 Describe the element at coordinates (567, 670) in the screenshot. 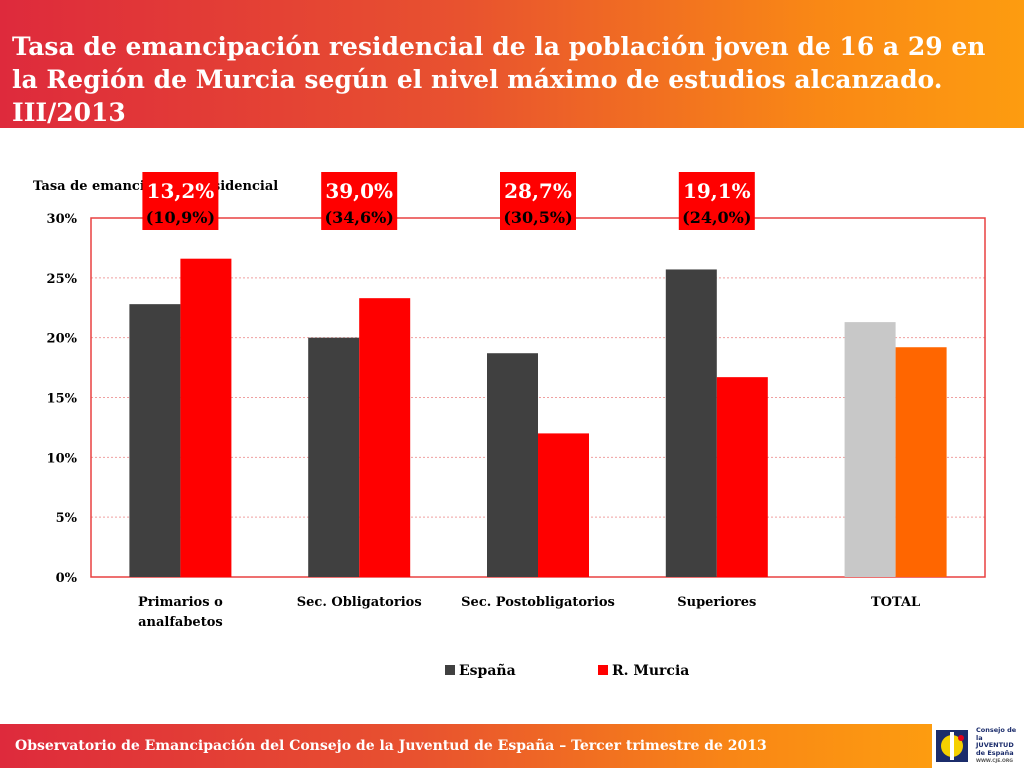

I see `legend: España R. Murcia` at that location.